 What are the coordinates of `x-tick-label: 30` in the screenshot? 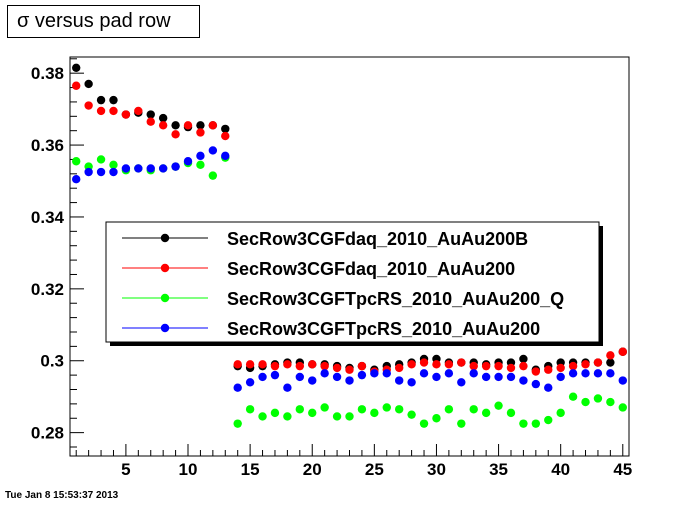 It's located at (436, 469).